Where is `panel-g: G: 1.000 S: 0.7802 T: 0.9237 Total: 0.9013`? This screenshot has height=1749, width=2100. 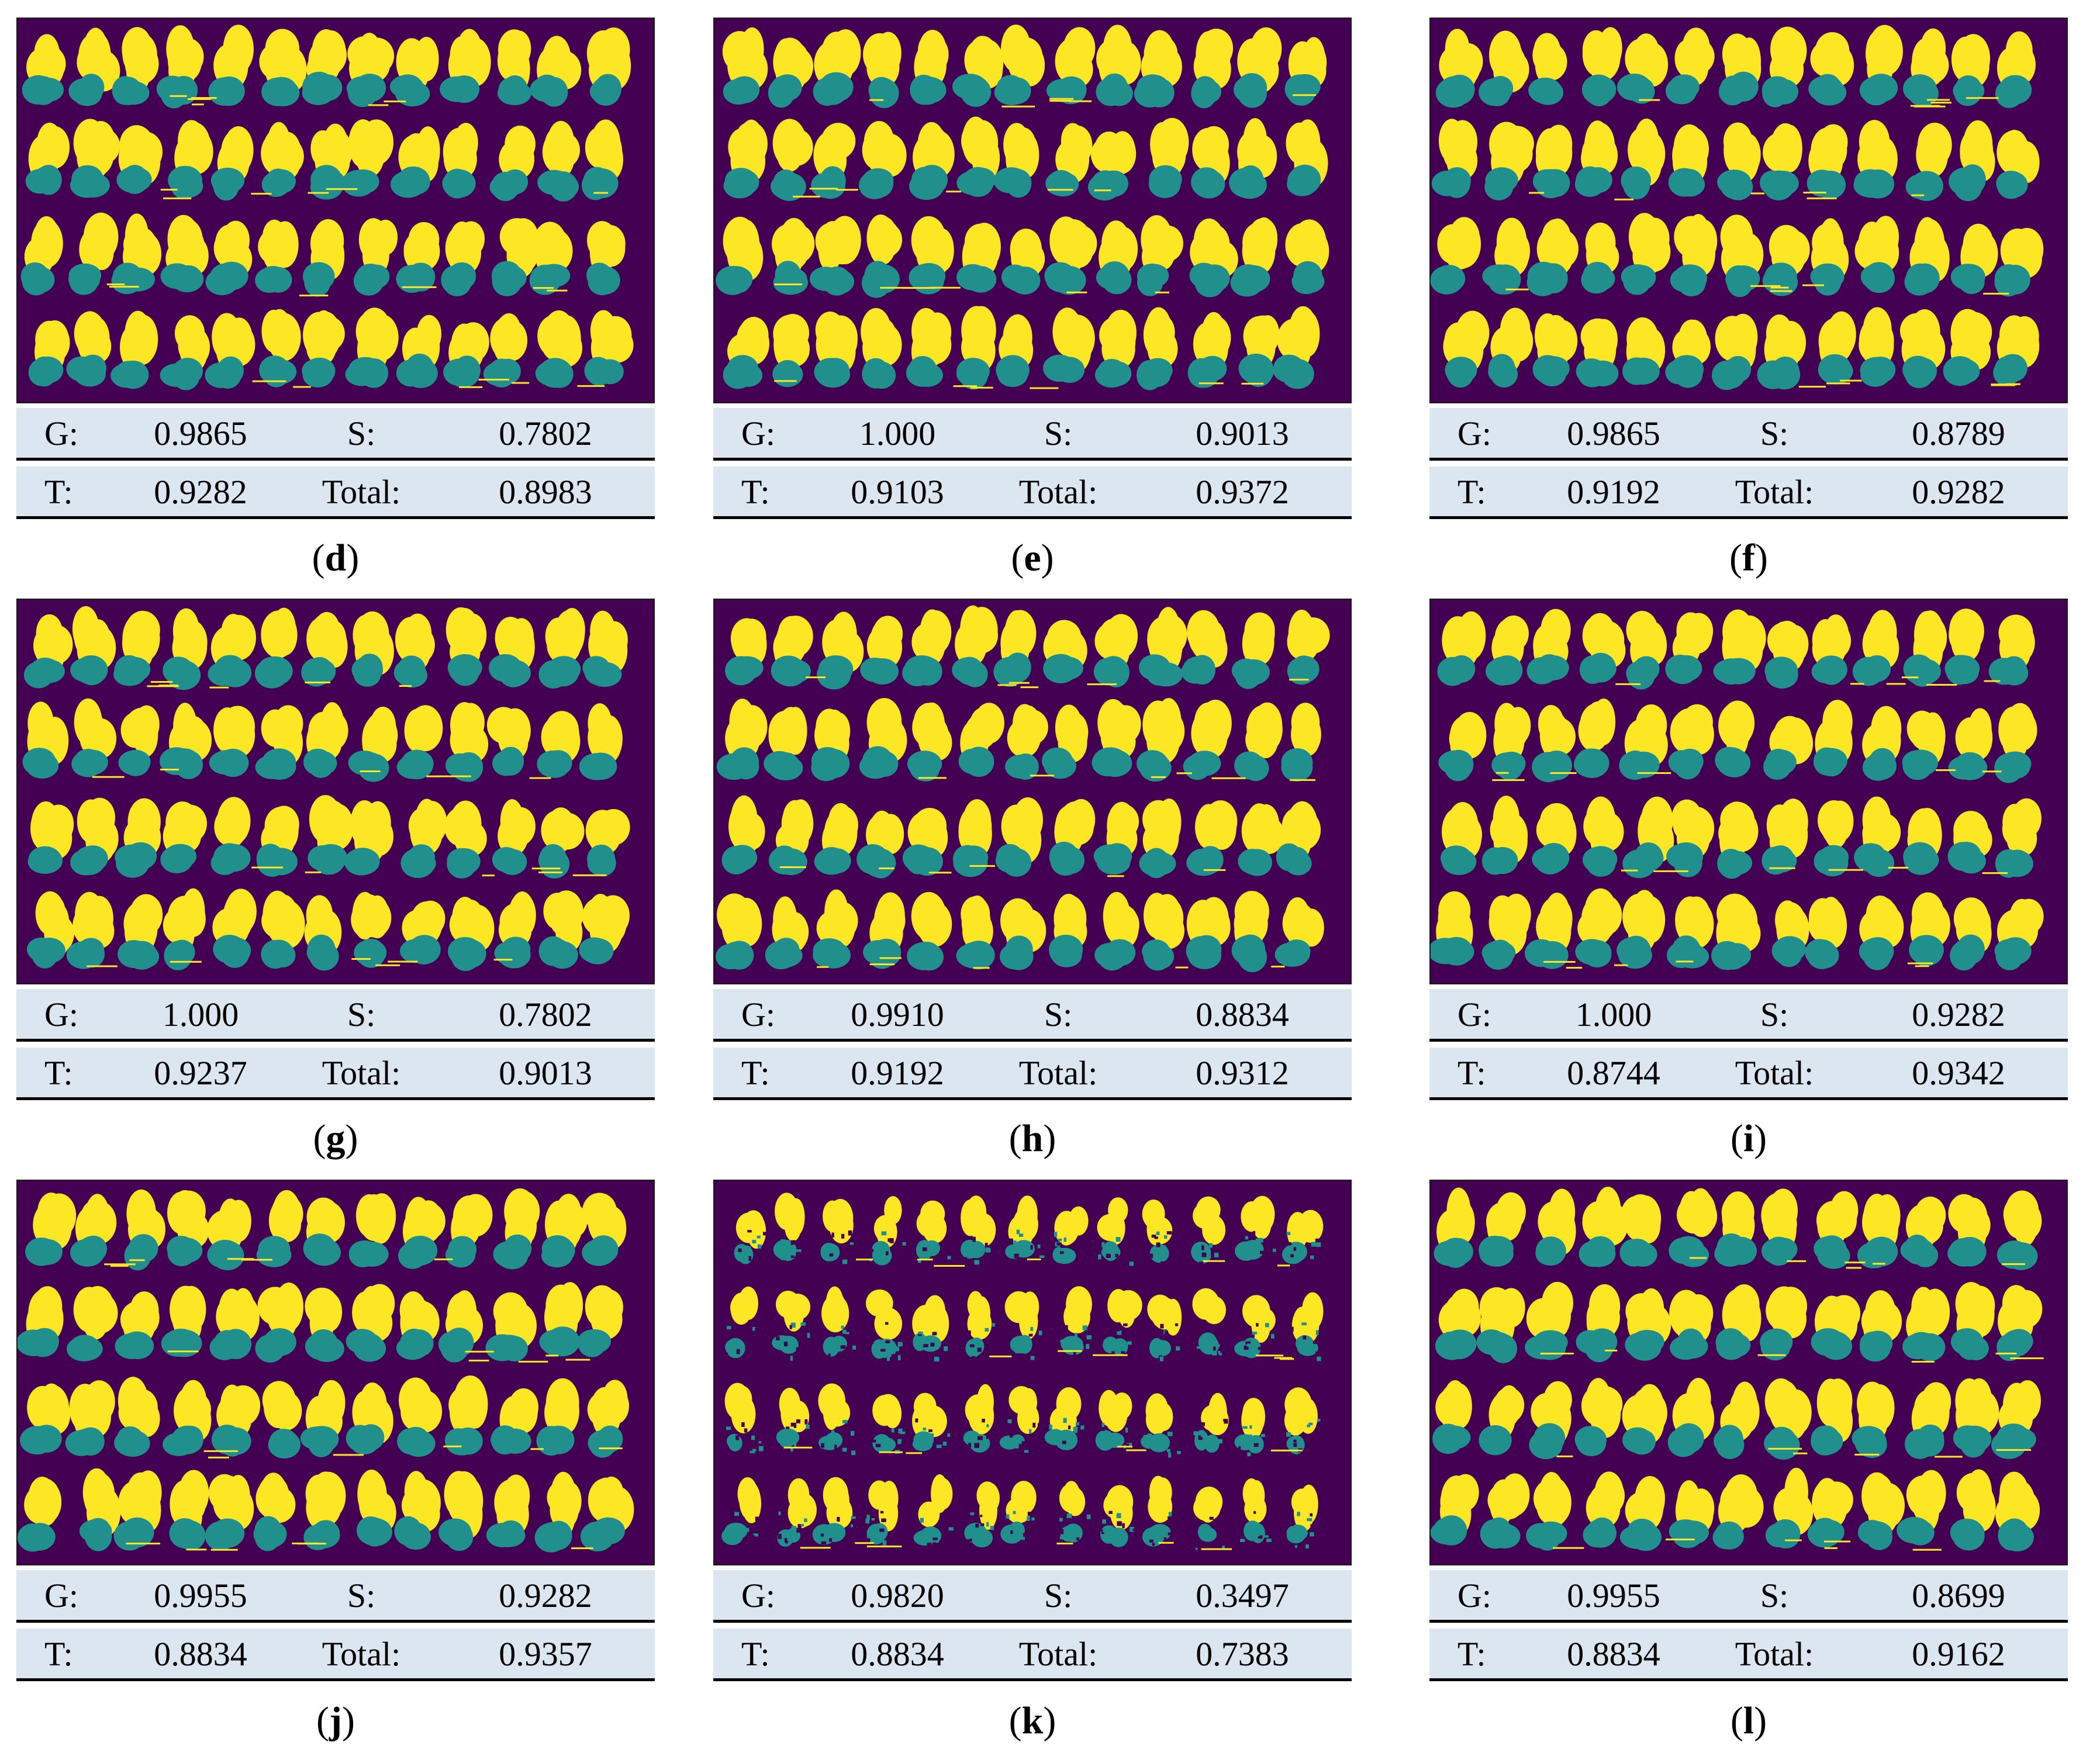
panel-g: G: 1.000 S: 0.7802 T: 0.9237 Total: 0.9013 is located at coordinates (339, 850).